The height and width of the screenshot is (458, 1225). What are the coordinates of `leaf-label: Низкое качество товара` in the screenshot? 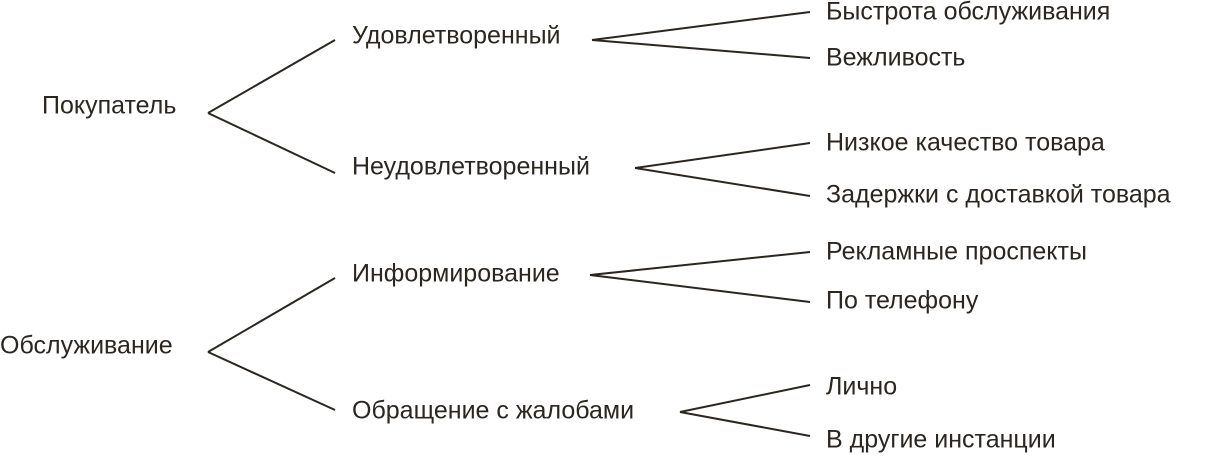 It's located at (965, 143).